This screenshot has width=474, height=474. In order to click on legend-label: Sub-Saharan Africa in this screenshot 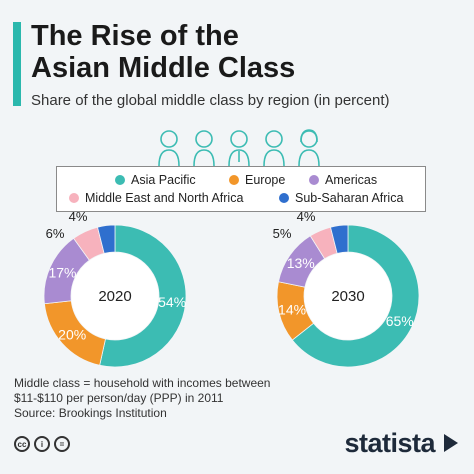, I will do `click(349, 198)`.